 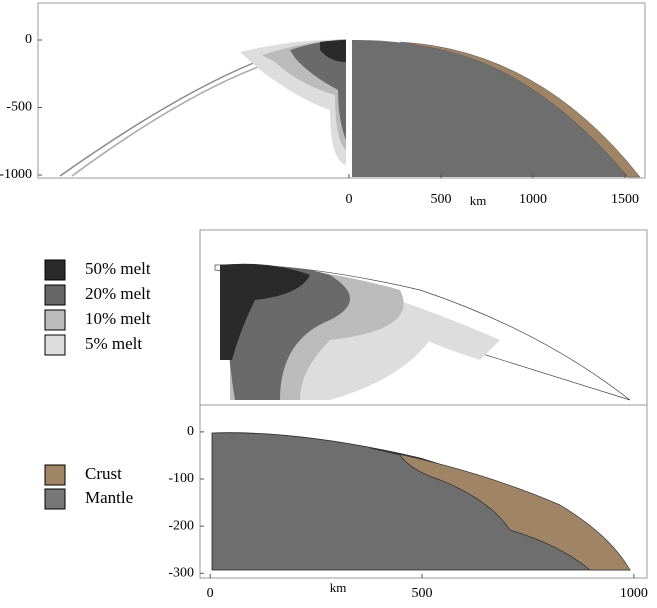 What do you see at coordinates (422, 332) in the screenshot?
I see `middle-panel-art` at bounding box center [422, 332].